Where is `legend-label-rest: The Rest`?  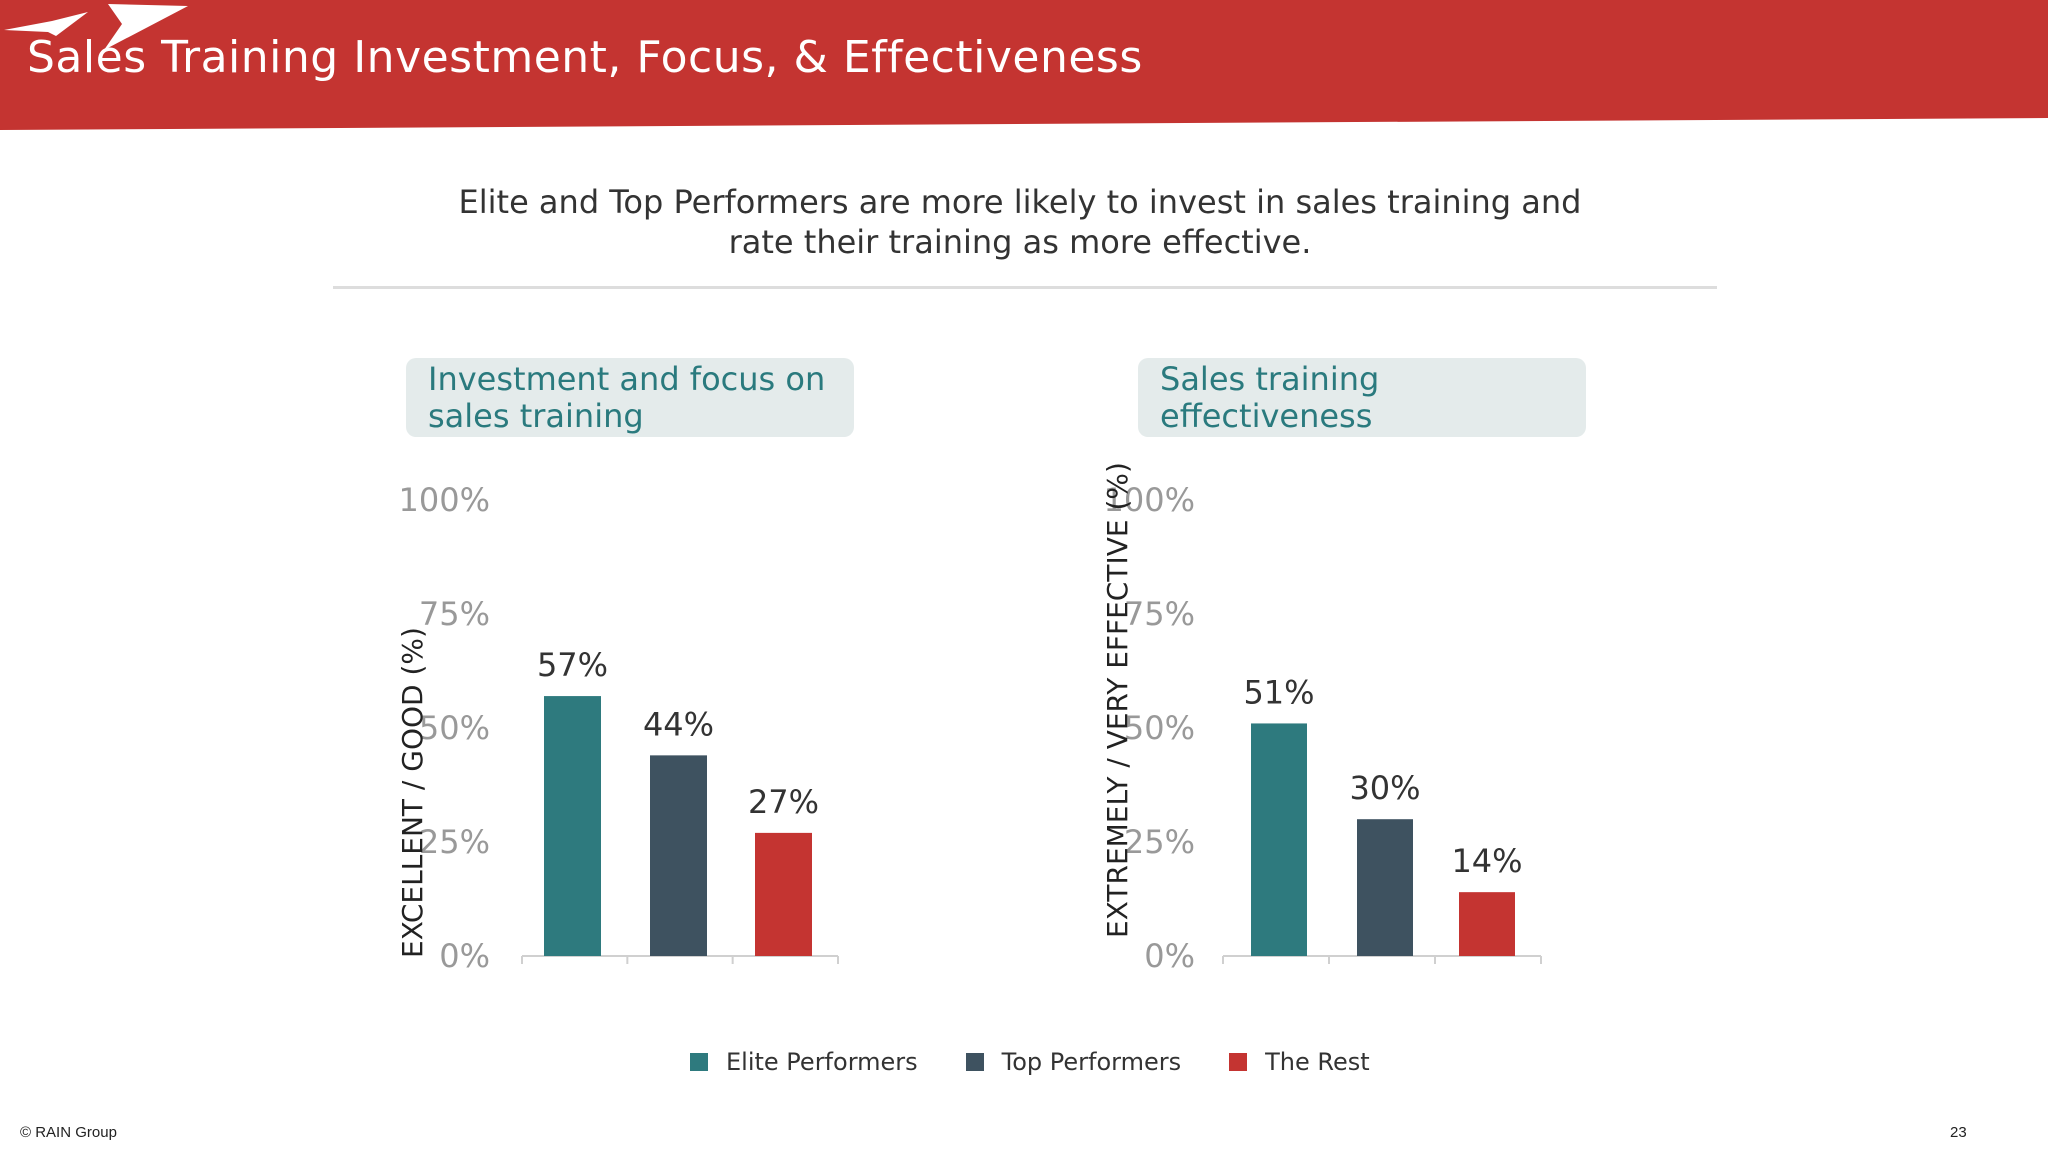 legend-label-rest: The Rest is located at coordinates (1317, 1062).